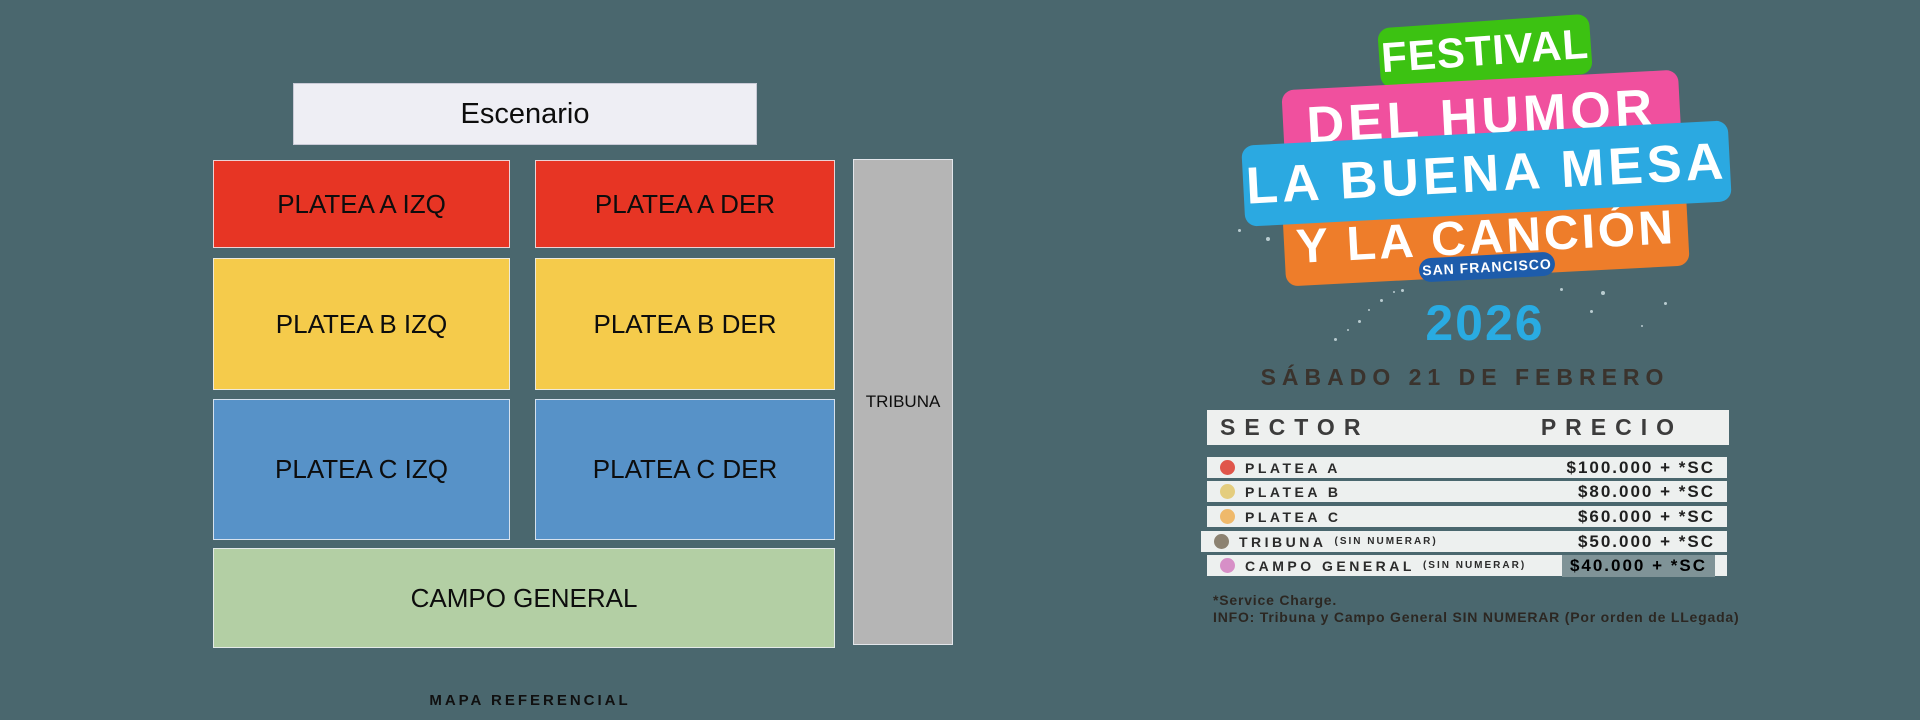 Image resolution: width=1920 pixels, height=720 pixels. I want to click on sector-name: TRIBUNA, so click(1283, 541).